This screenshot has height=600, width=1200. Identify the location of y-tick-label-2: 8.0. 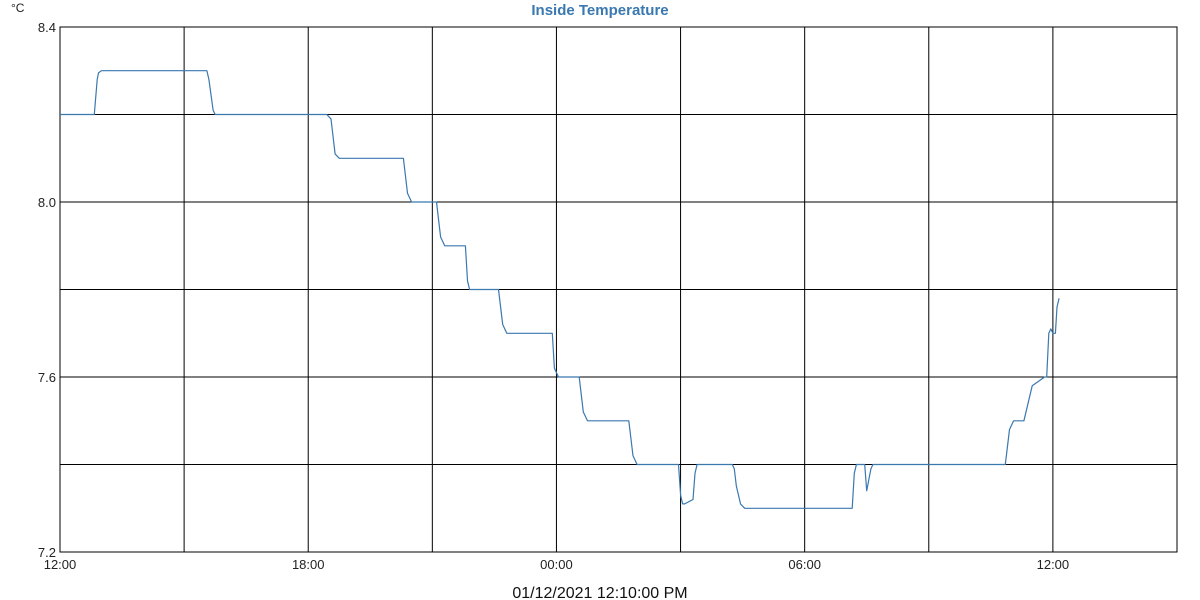
(47, 202).